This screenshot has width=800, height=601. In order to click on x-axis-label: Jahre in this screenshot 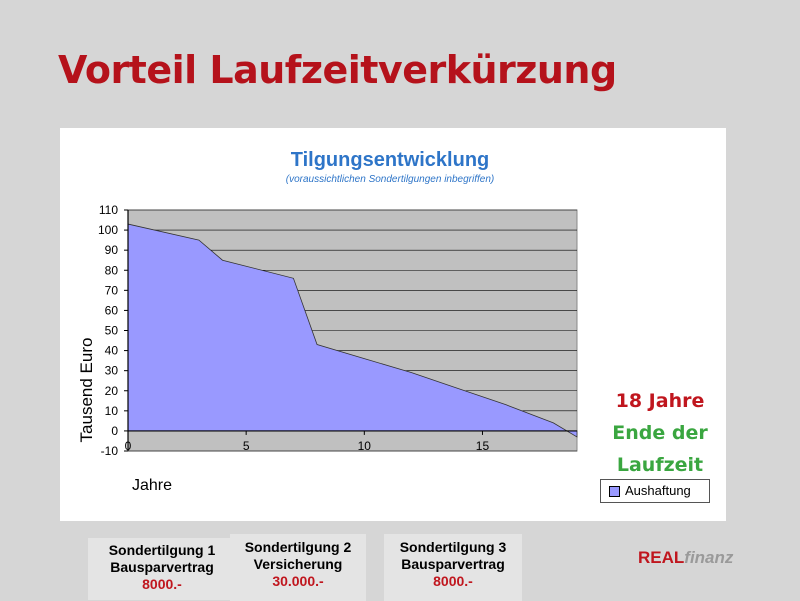, I will do `click(152, 485)`.